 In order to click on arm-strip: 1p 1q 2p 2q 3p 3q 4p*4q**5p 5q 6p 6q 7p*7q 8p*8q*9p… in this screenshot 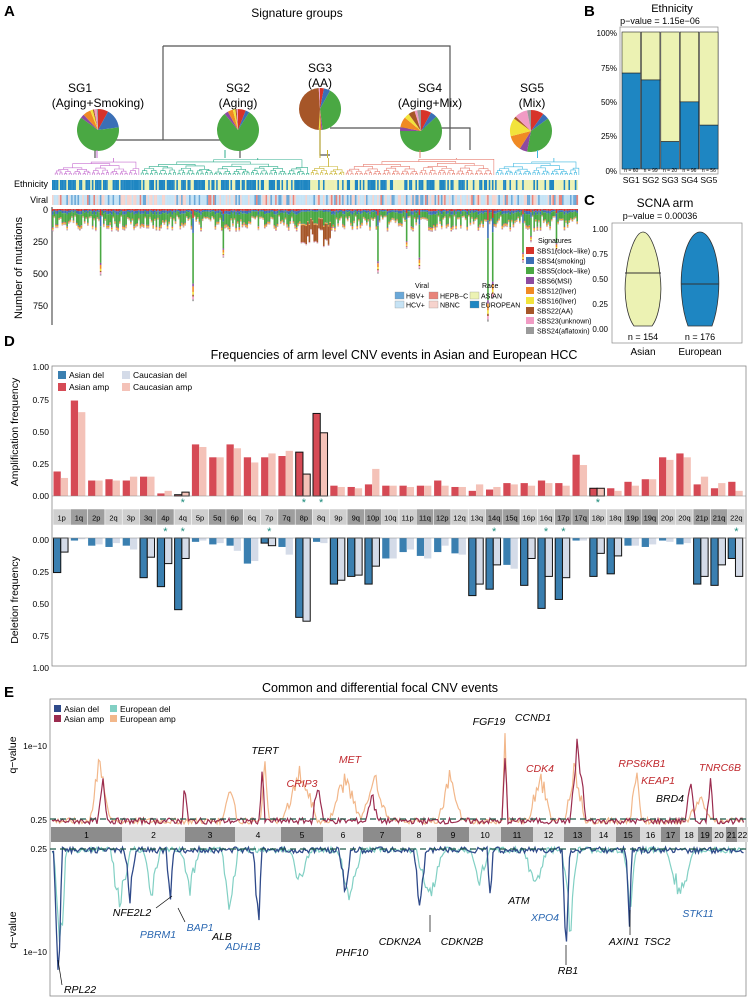, I will do `click(399, 517)`.